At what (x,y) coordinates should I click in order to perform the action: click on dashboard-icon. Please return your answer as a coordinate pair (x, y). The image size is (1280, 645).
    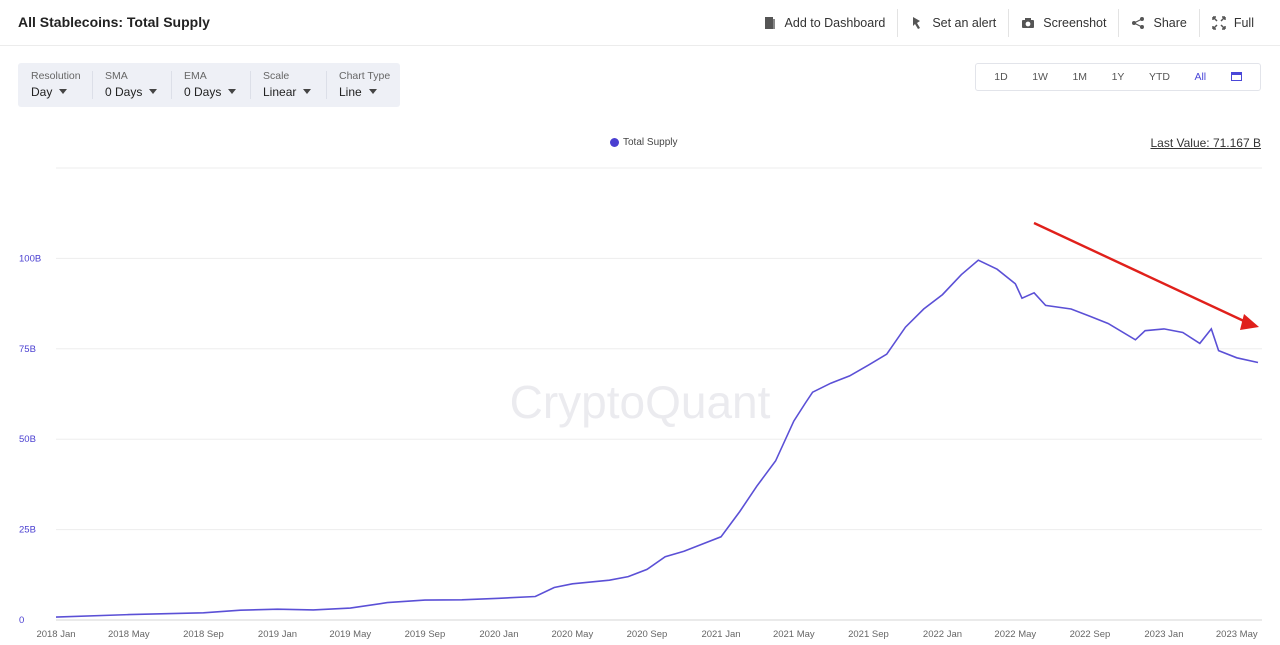
    Looking at the image, I should click on (770, 23).